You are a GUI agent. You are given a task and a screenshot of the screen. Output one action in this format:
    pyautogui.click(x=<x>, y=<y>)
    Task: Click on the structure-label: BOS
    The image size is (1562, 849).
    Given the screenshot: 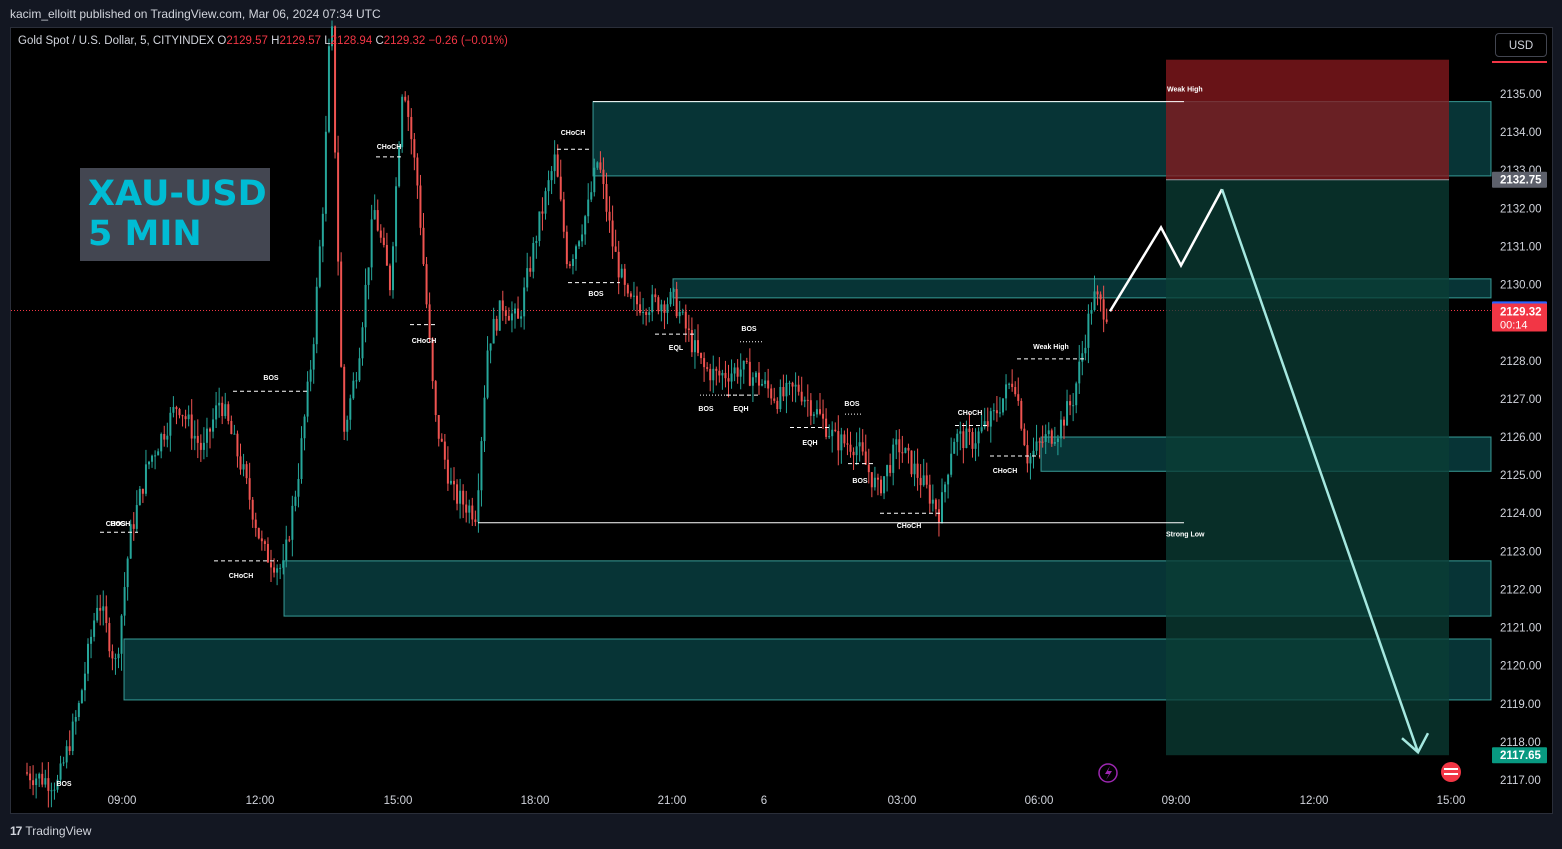 What is the action you would take?
    pyautogui.click(x=852, y=404)
    